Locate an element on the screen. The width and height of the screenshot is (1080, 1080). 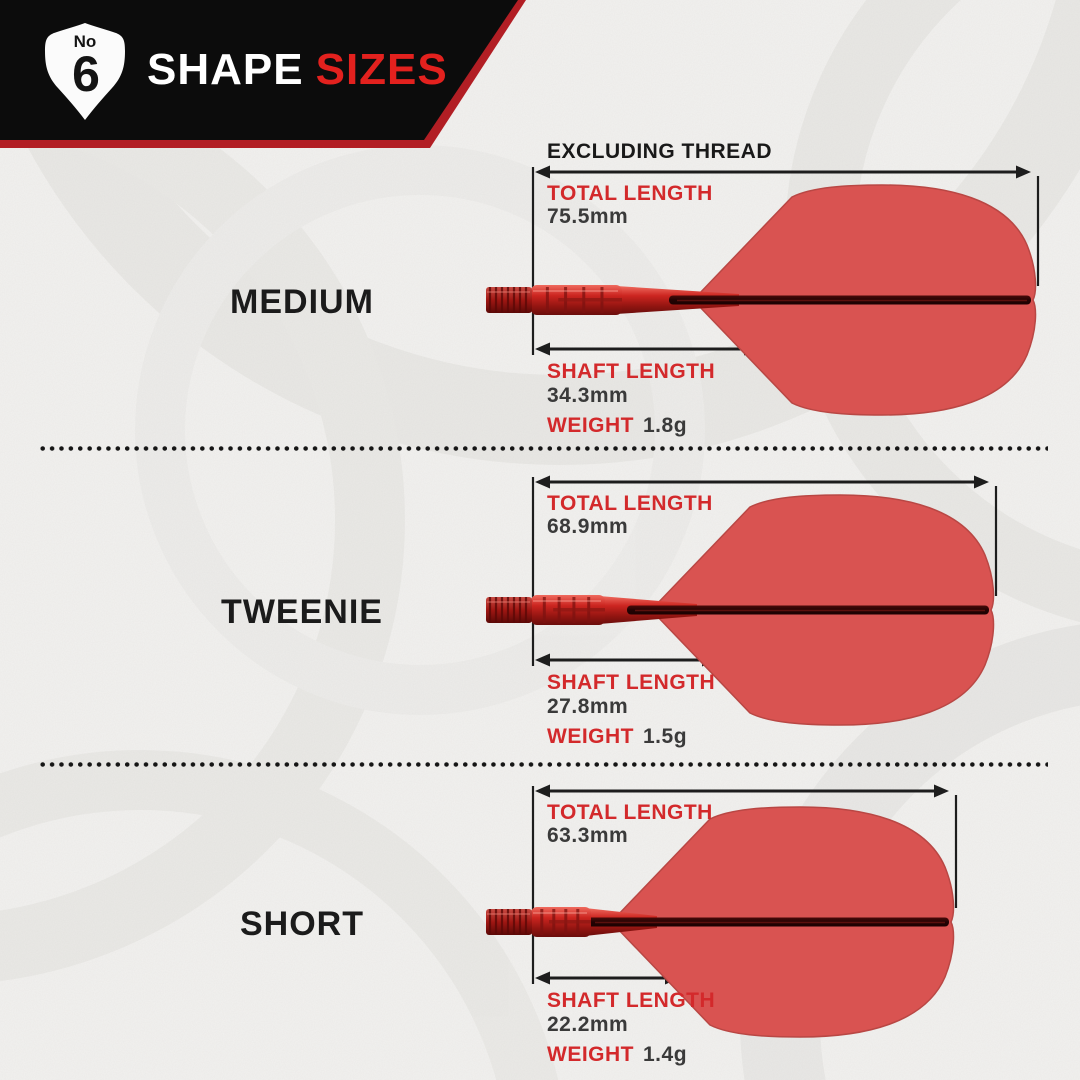
size-name-short: SHORT is located at coordinates (302, 924).